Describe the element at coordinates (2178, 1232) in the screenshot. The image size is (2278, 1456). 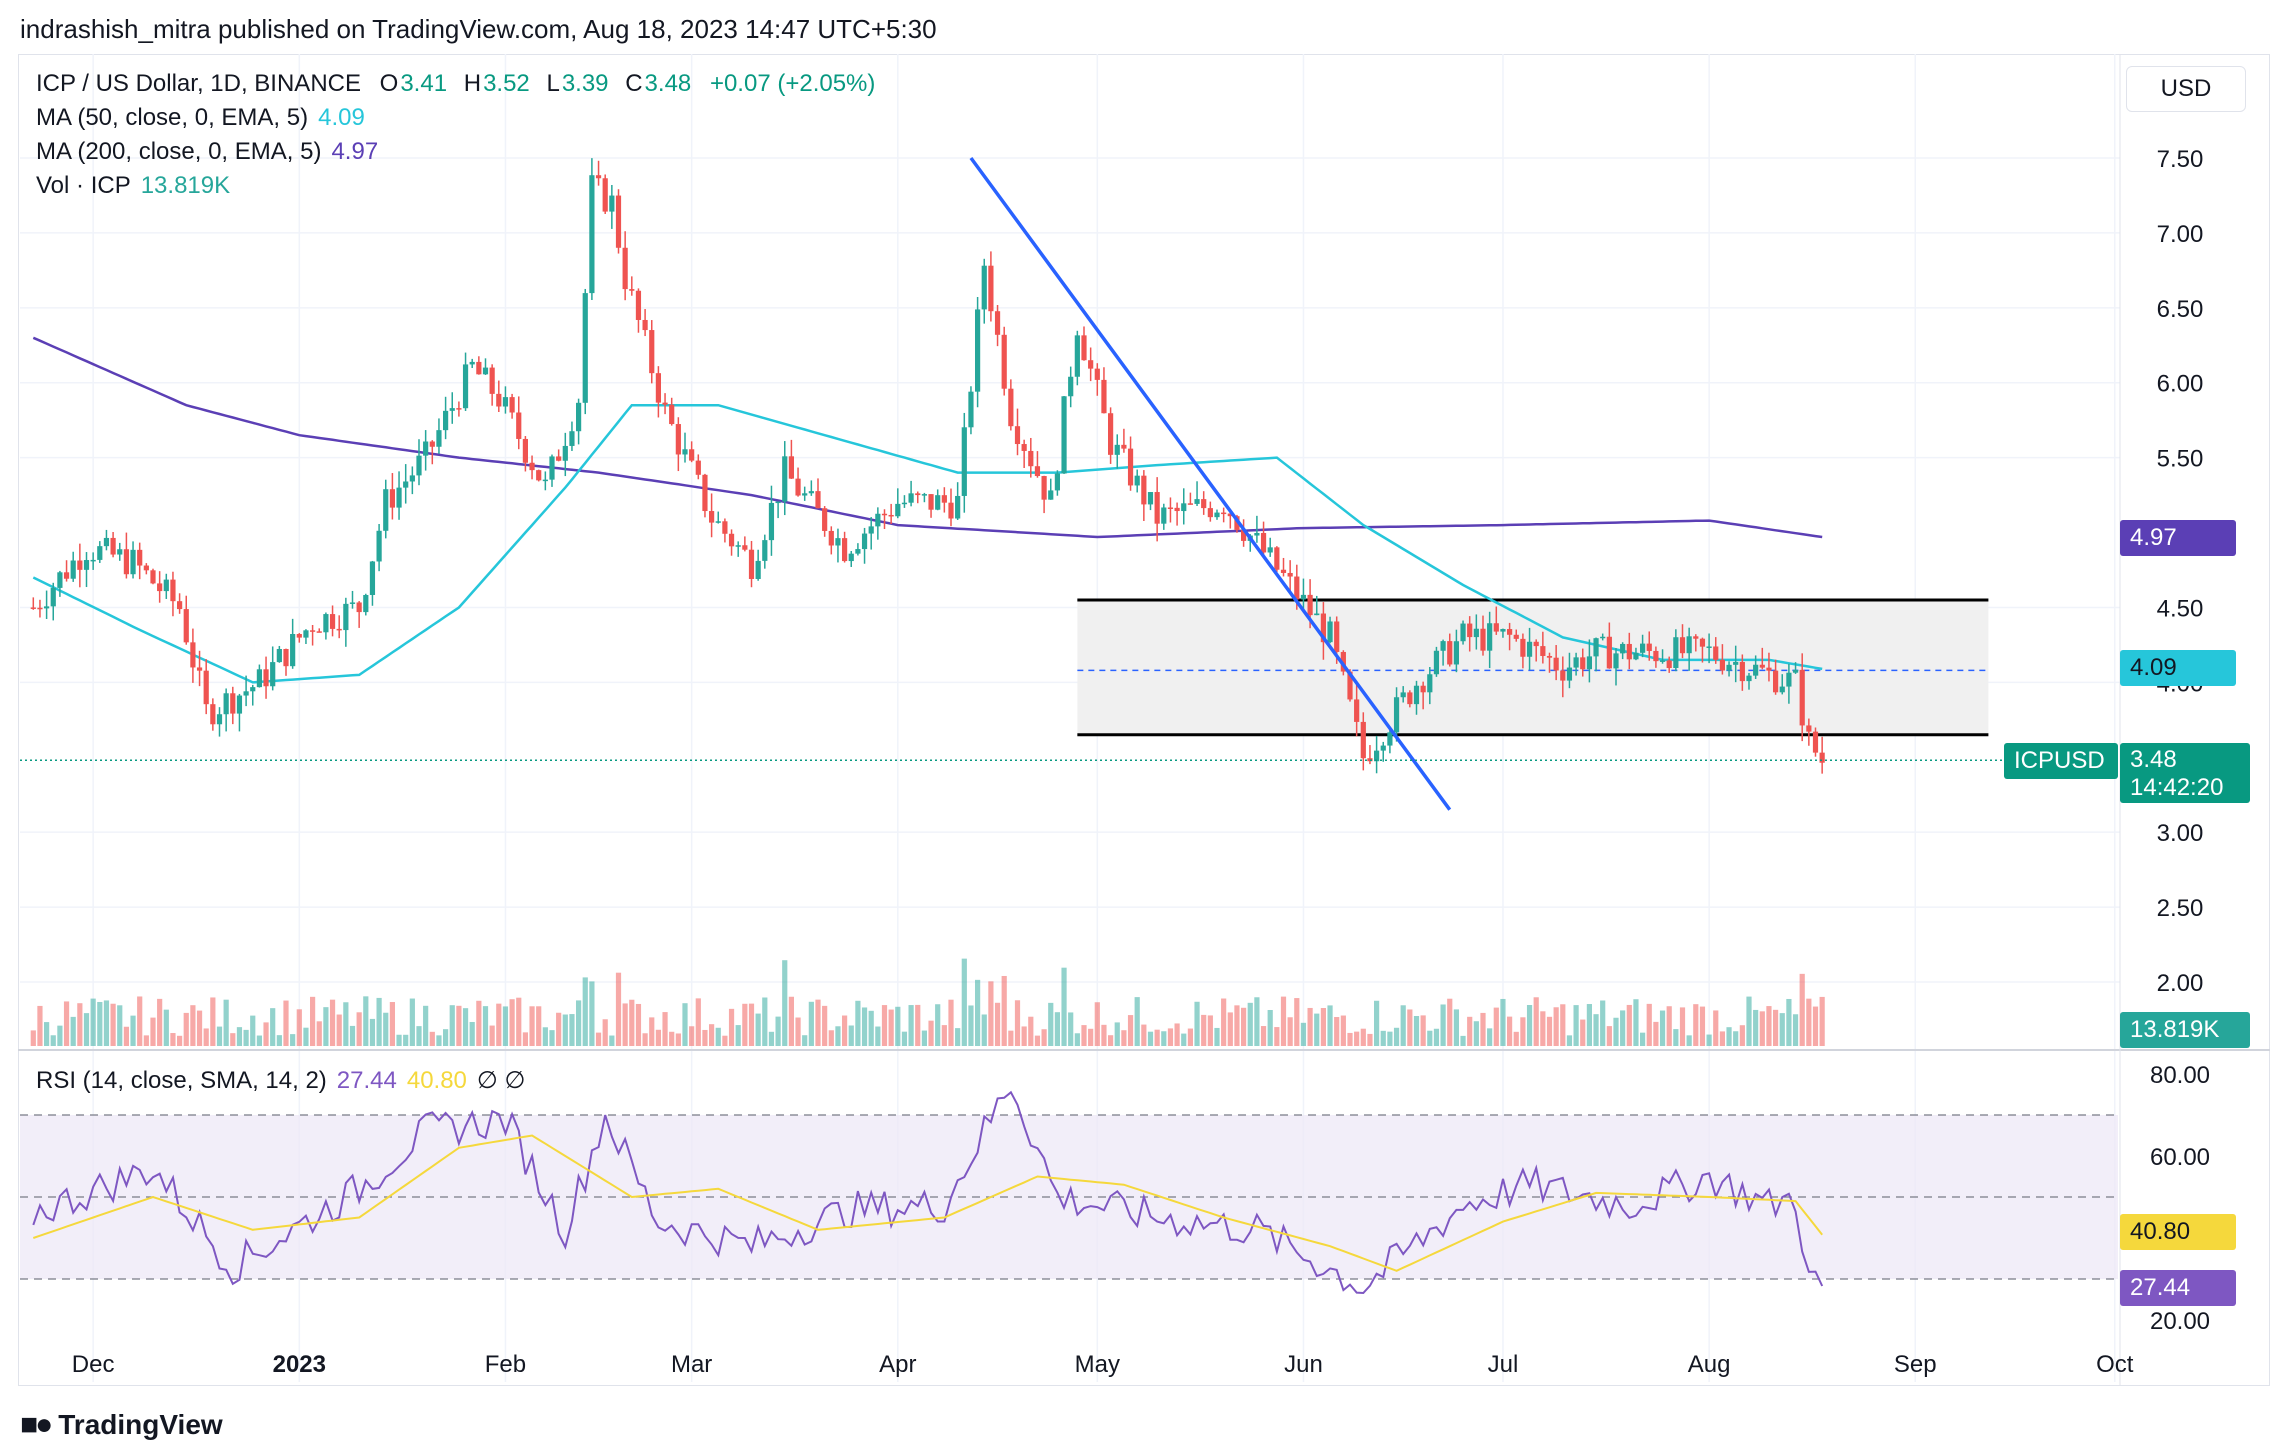
I see `rsi-ma-badge: 40.80` at that location.